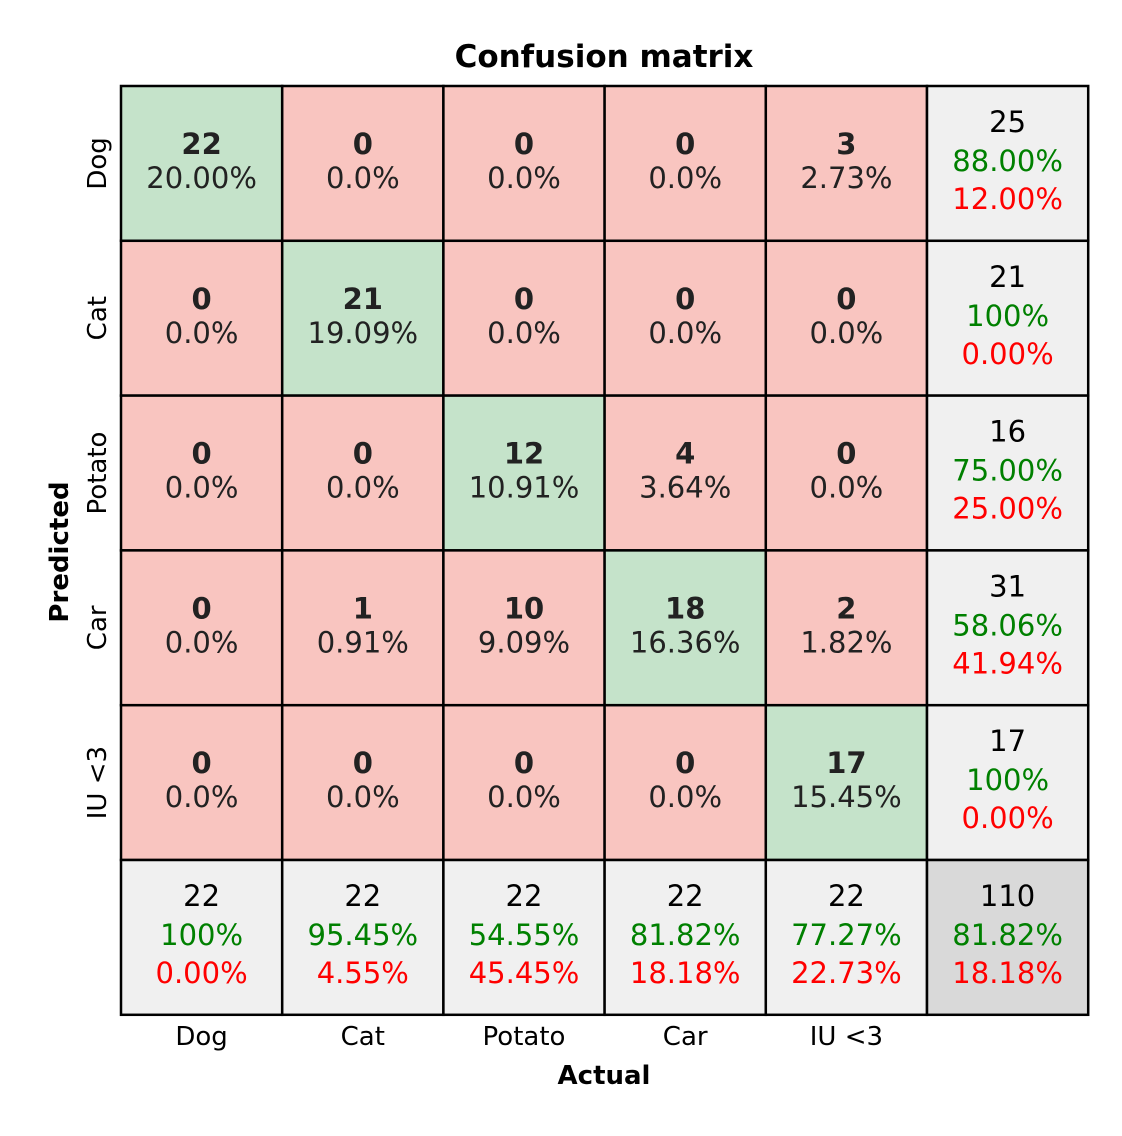  I want to click on cell-count: 21, so click(363, 299).